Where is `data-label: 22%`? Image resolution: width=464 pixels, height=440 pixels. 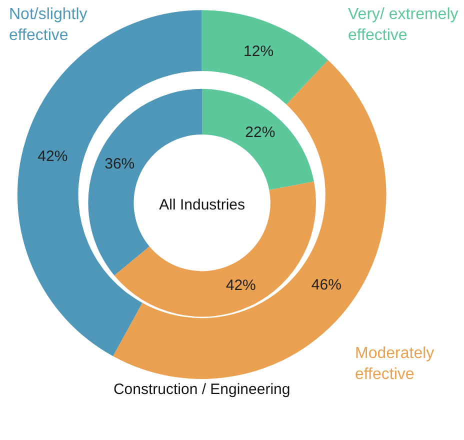 data-label: 22% is located at coordinates (260, 133).